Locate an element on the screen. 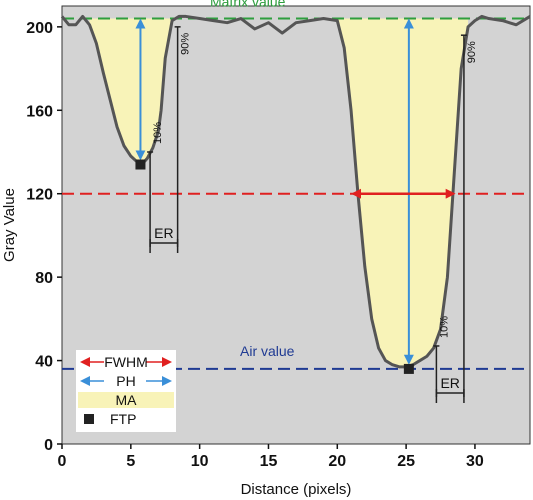 This screenshot has width=533, height=500. x-tick-label: 5 is located at coordinates (130, 461).